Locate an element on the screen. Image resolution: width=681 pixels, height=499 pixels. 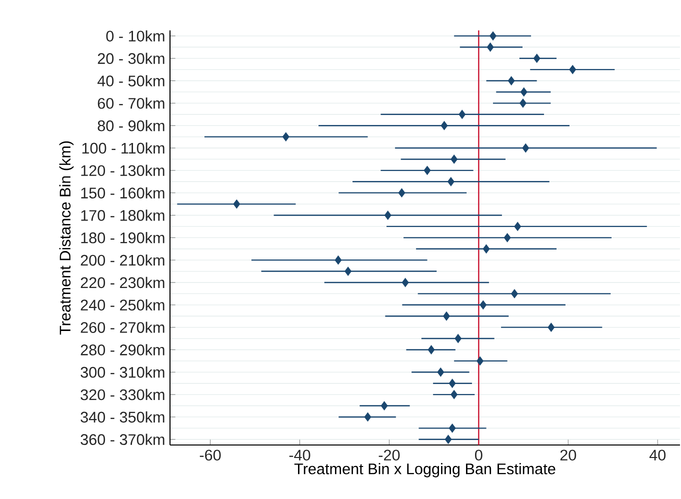
y-tick-label: 200 - 210km is located at coordinates (122, 260).